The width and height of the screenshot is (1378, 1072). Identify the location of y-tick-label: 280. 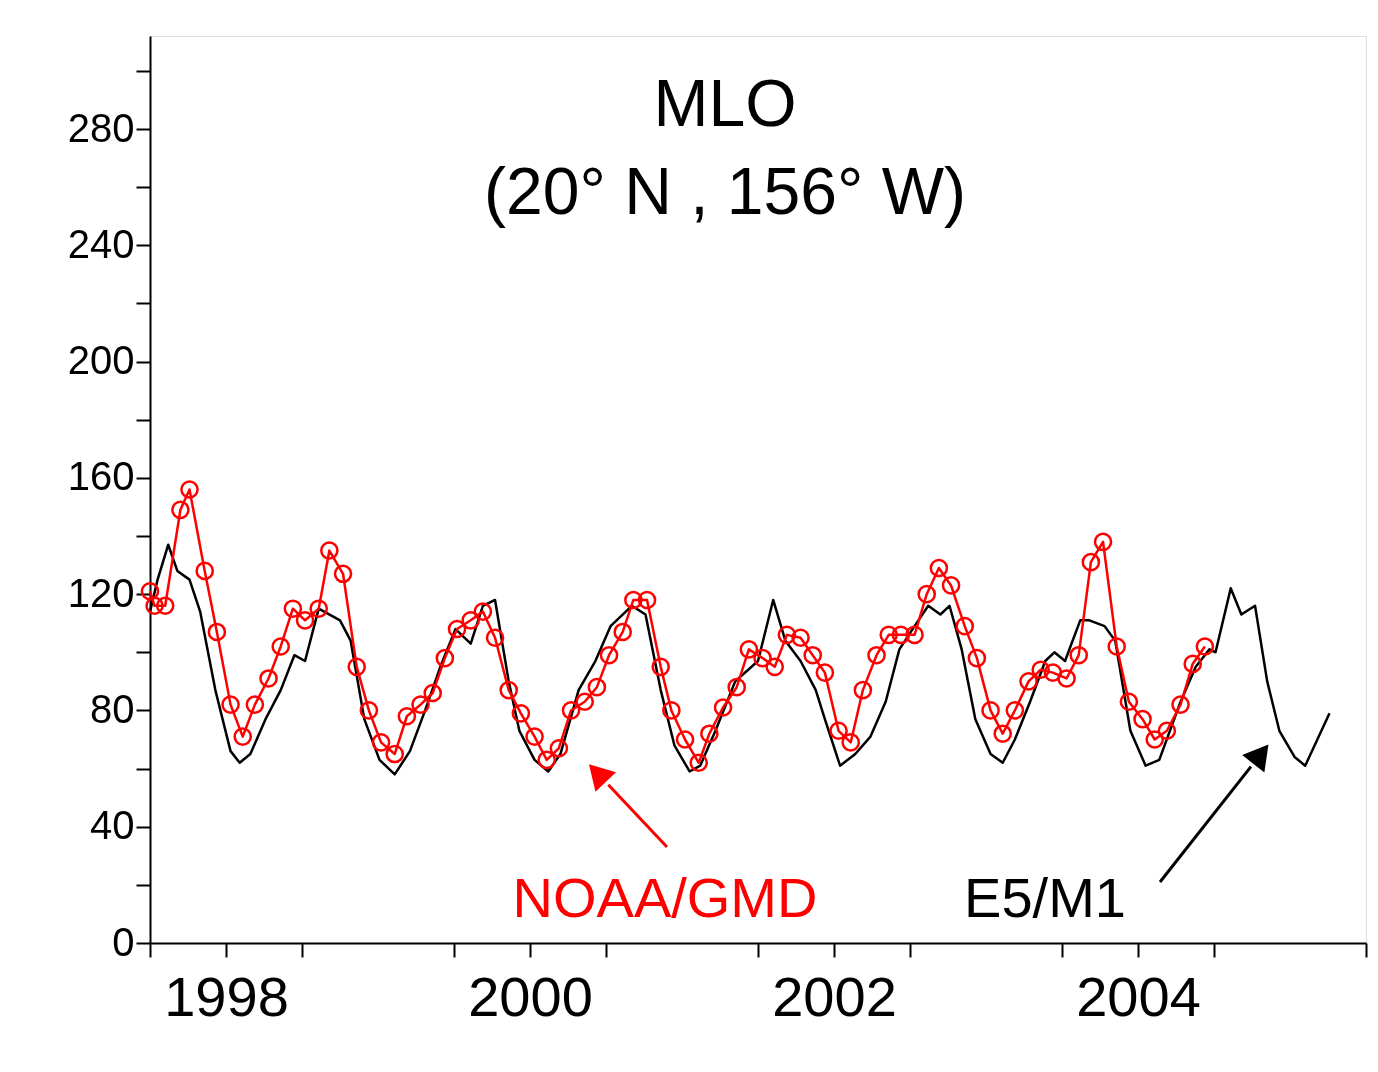
(101, 127).